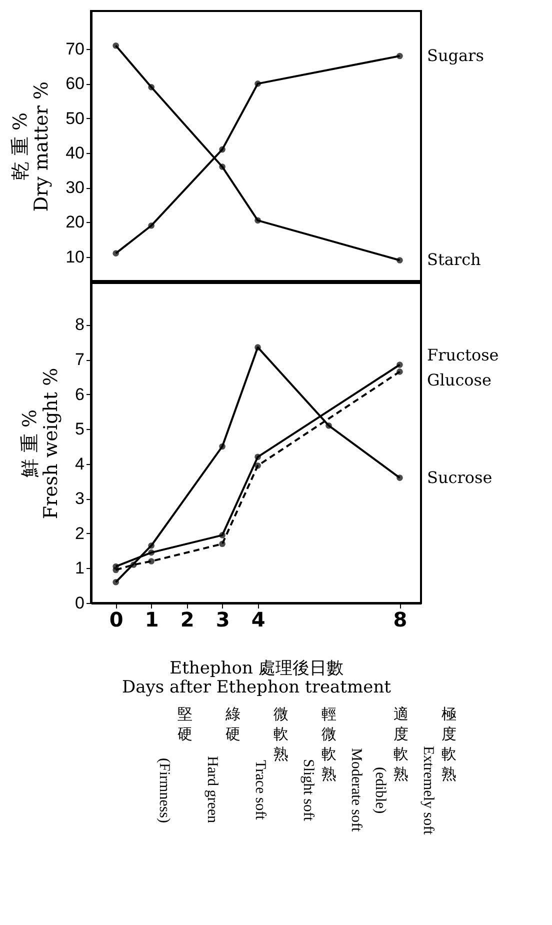 The image size is (552, 925). I want to click on y-tick-label: 4, so click(79, 464).